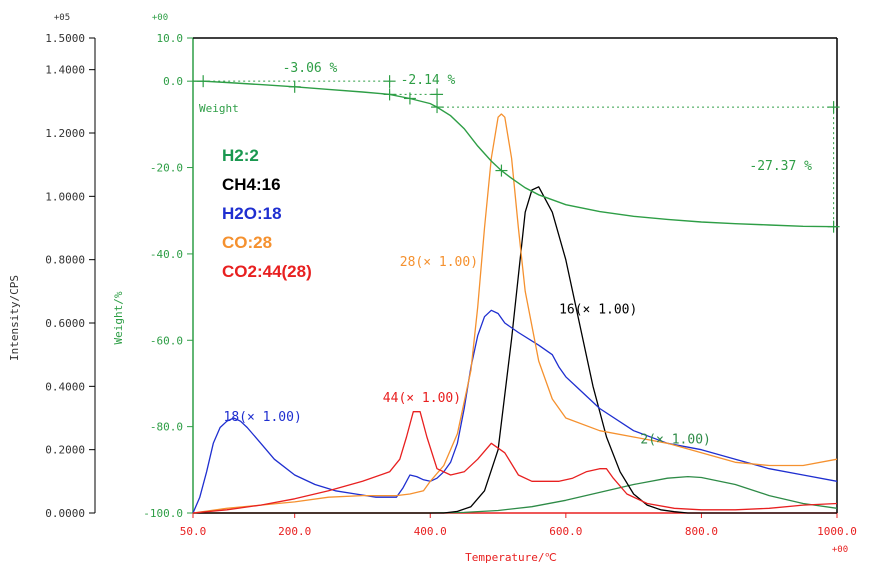 The image size is (869, 574). Describe the element at coordinates (160, 18) in the screenshot. I see `right-axis-exponent: +00` at that location.